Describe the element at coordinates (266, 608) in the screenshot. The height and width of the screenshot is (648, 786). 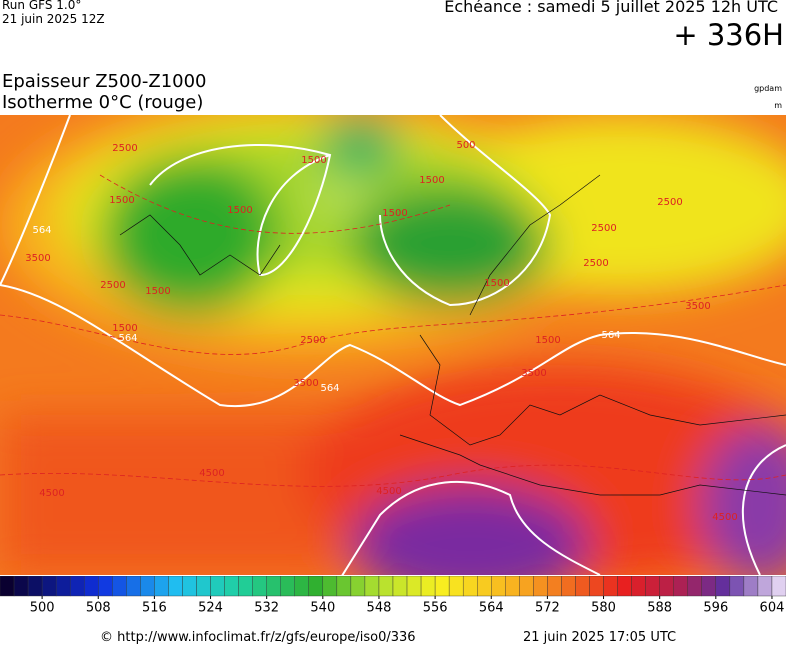
I see `colorbar-label: 532` at that location.